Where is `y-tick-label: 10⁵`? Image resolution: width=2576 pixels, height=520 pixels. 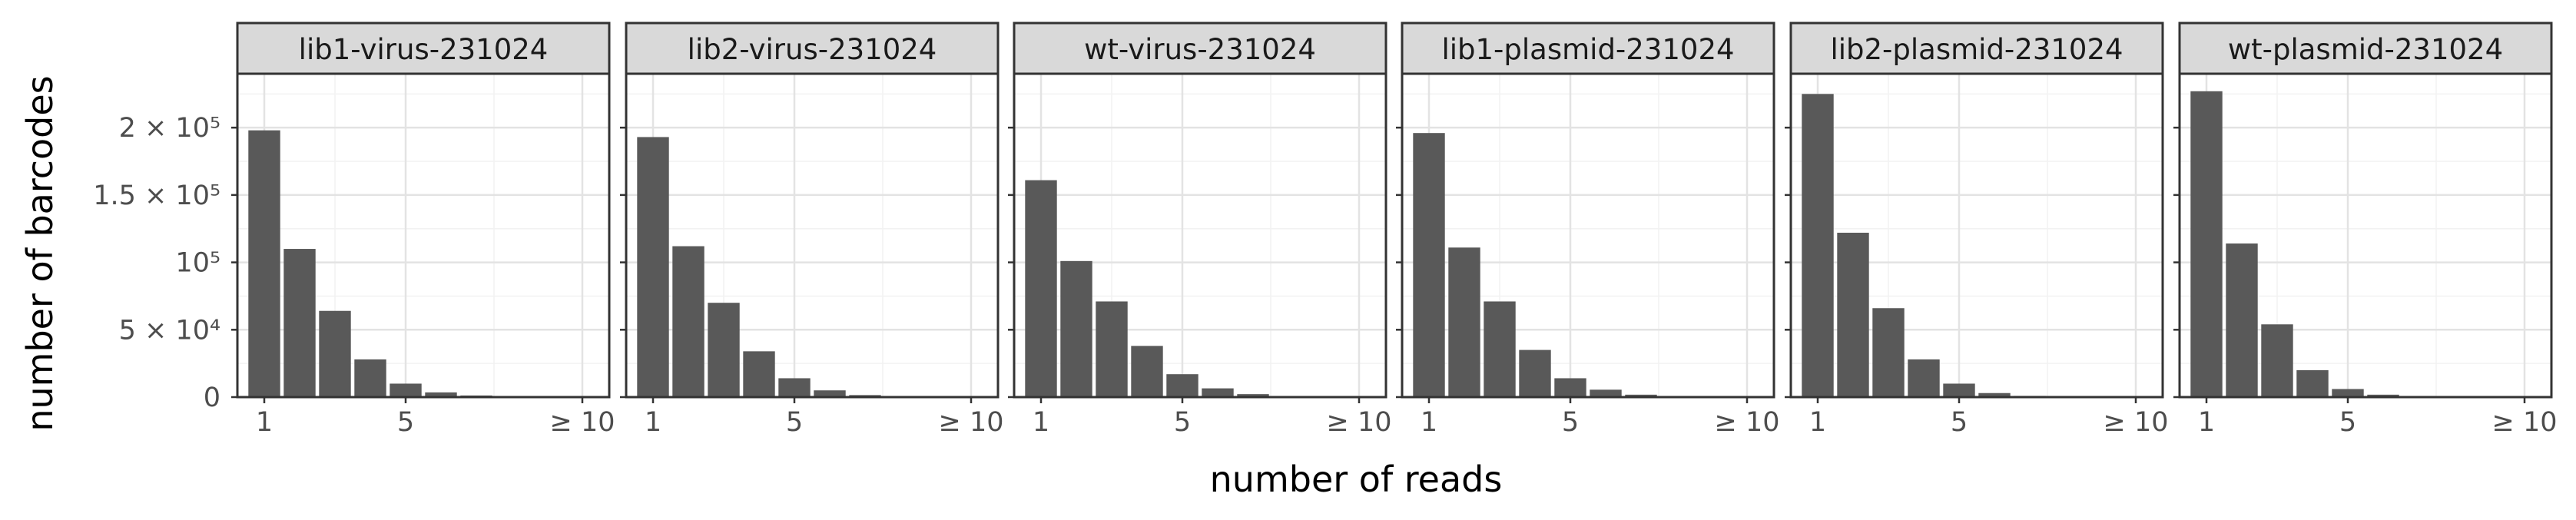 y-tick-label: 10⁵ is located at coordinates (197, 263).